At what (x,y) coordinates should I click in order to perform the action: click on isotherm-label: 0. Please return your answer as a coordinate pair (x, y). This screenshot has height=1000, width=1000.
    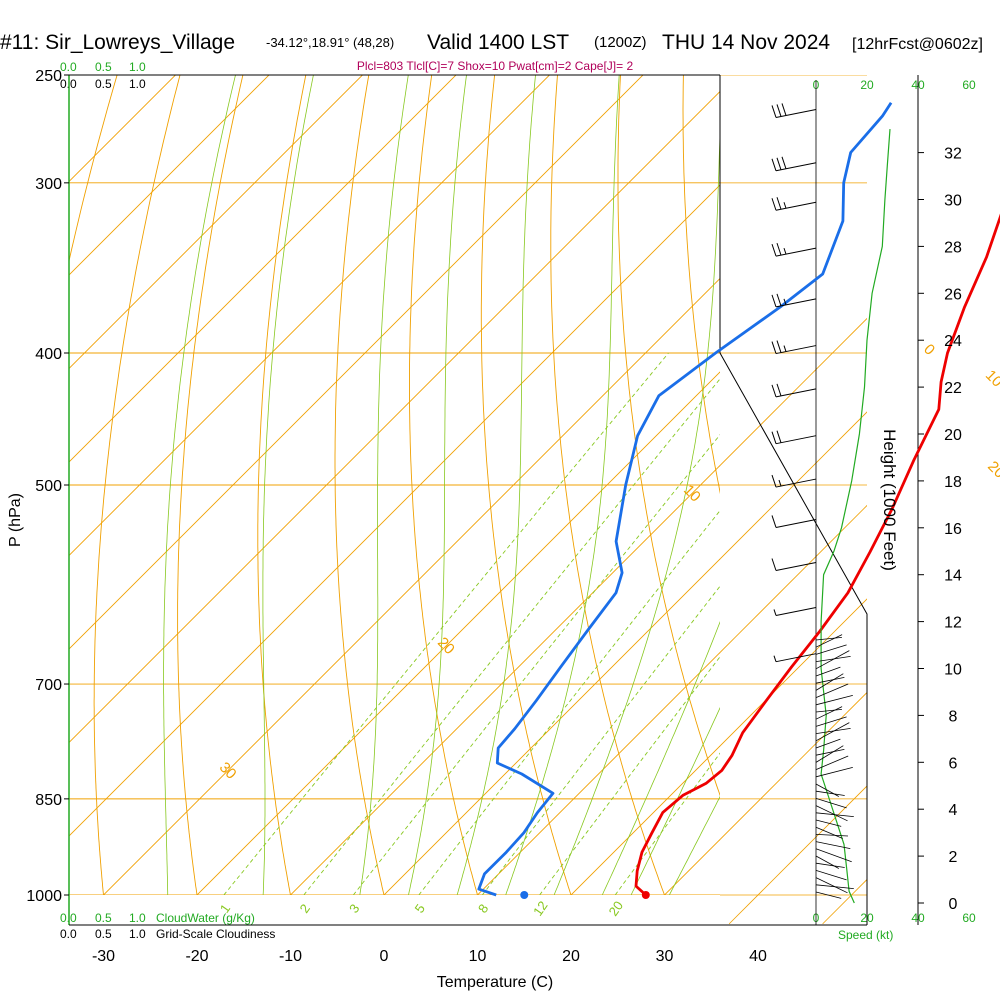
    Looking at the image, I should click on (929, 350).